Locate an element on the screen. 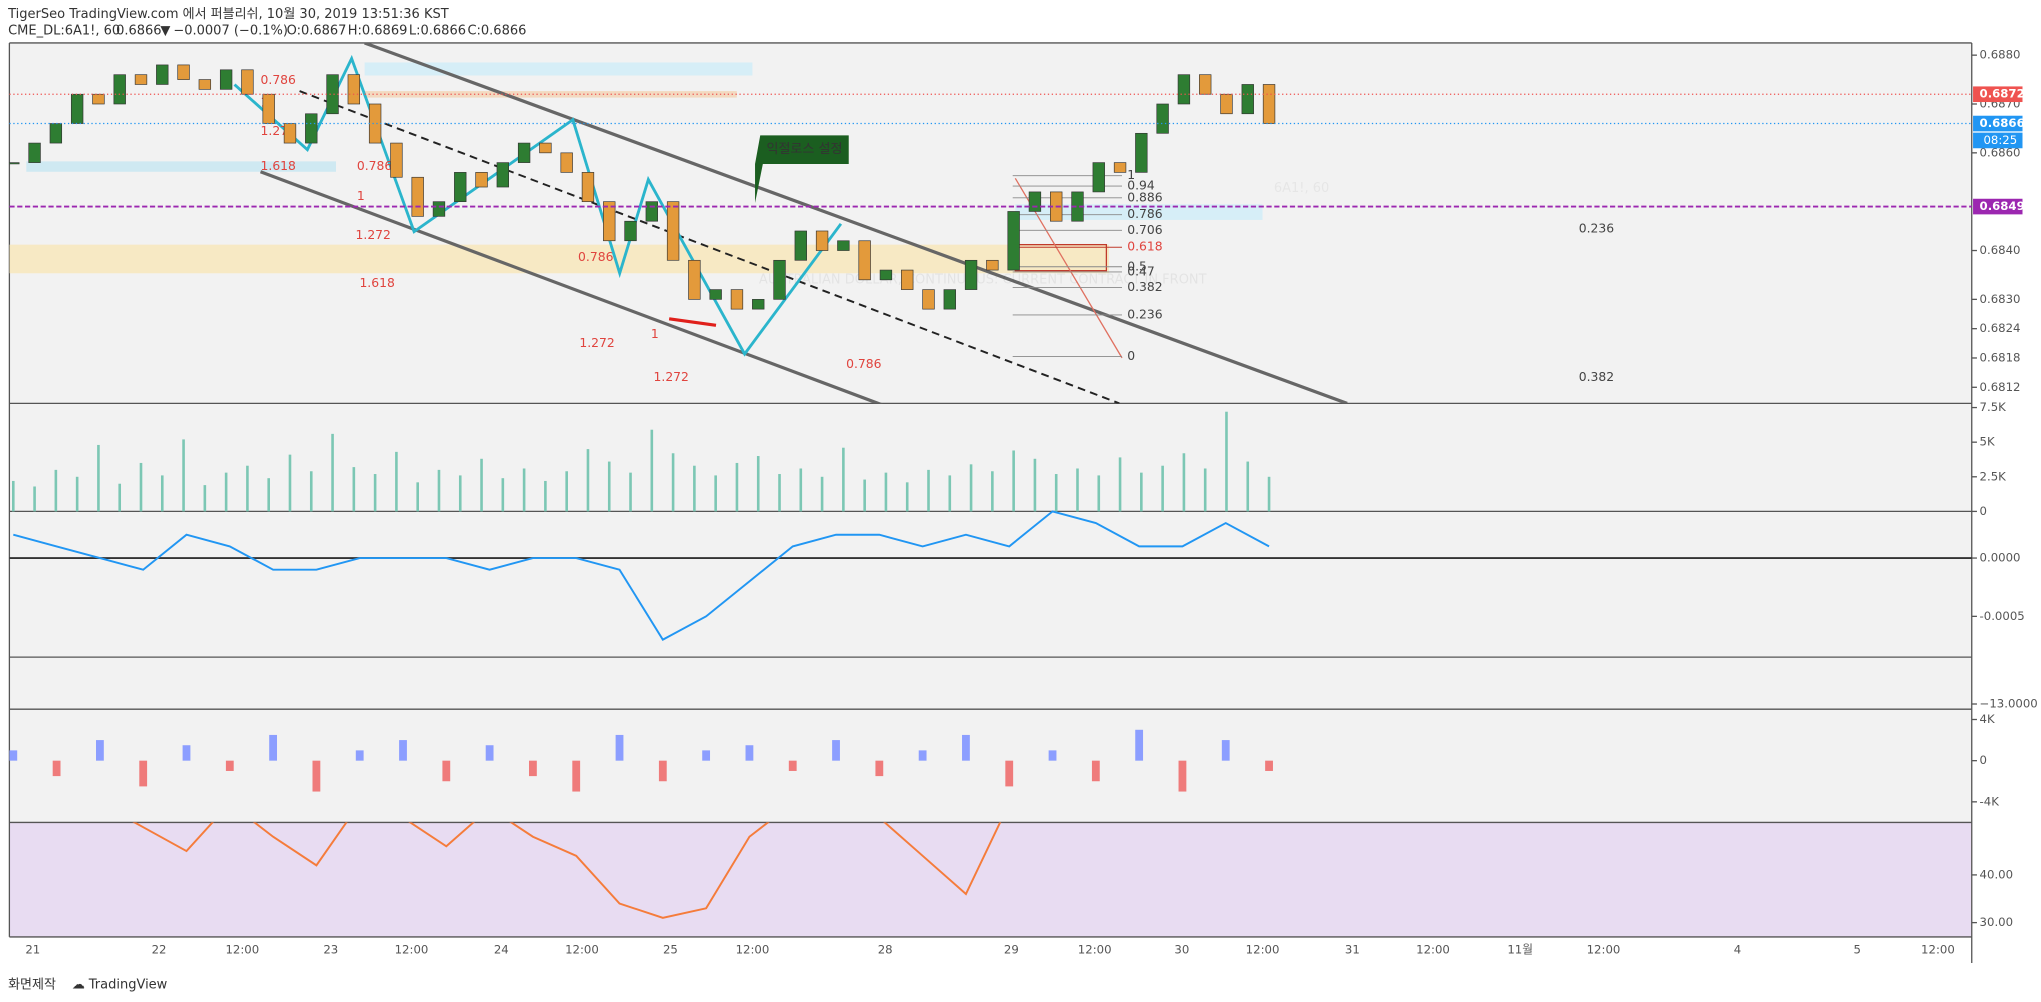 The height and width of the screenshot is (1002, 2041). y-tick-label: 5K is located at coordinates (1987, 442).